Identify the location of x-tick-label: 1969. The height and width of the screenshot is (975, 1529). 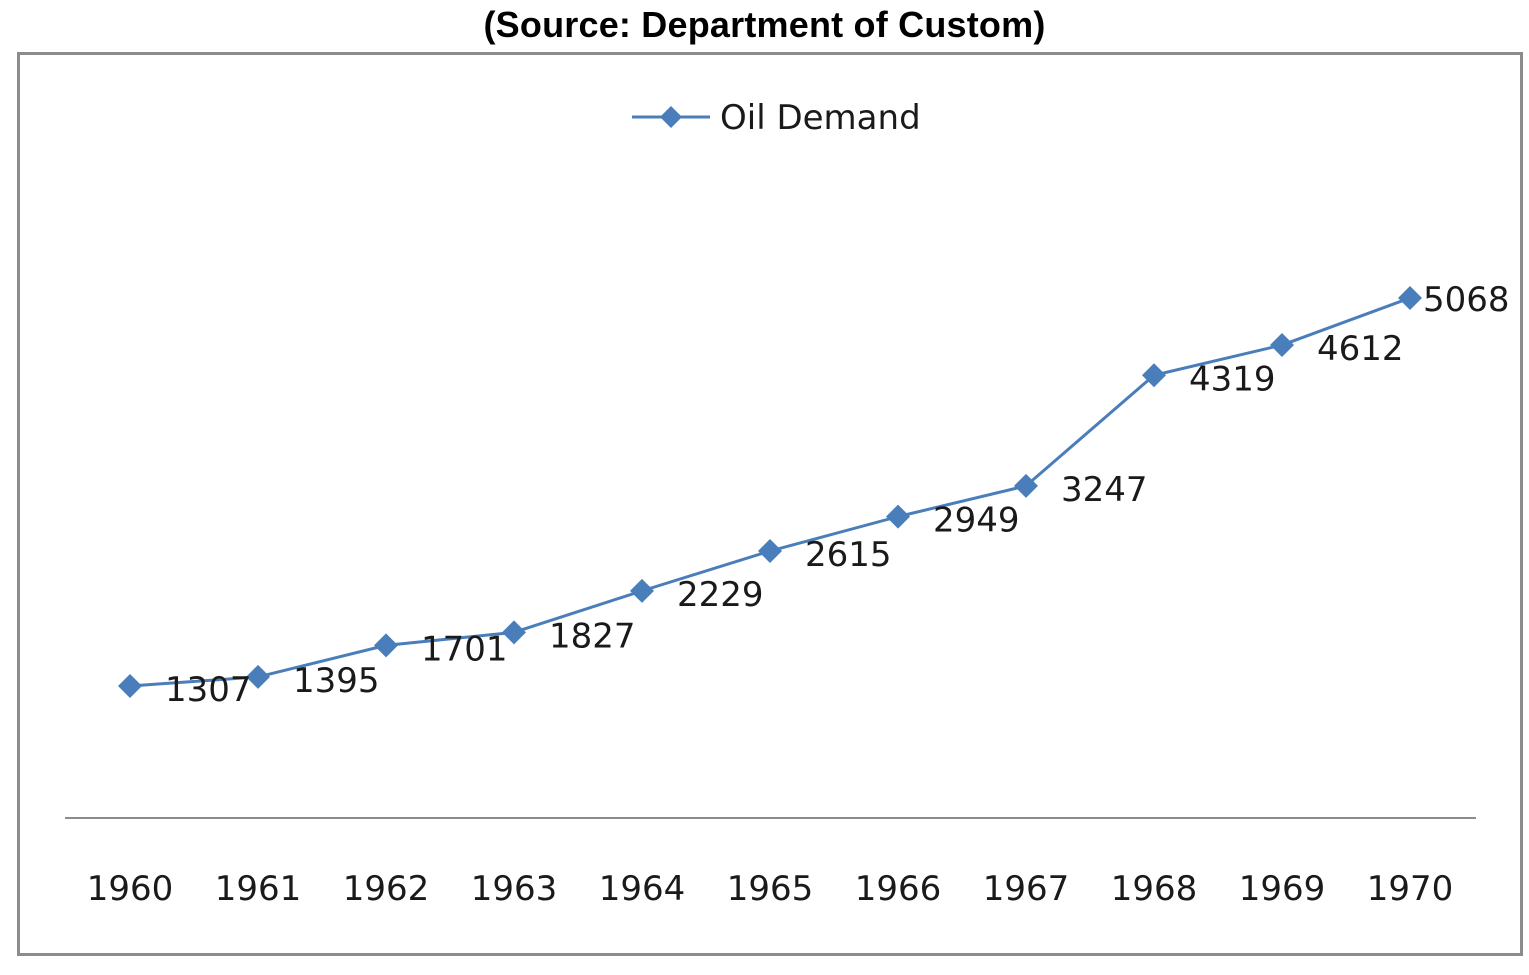
(1282, 889).